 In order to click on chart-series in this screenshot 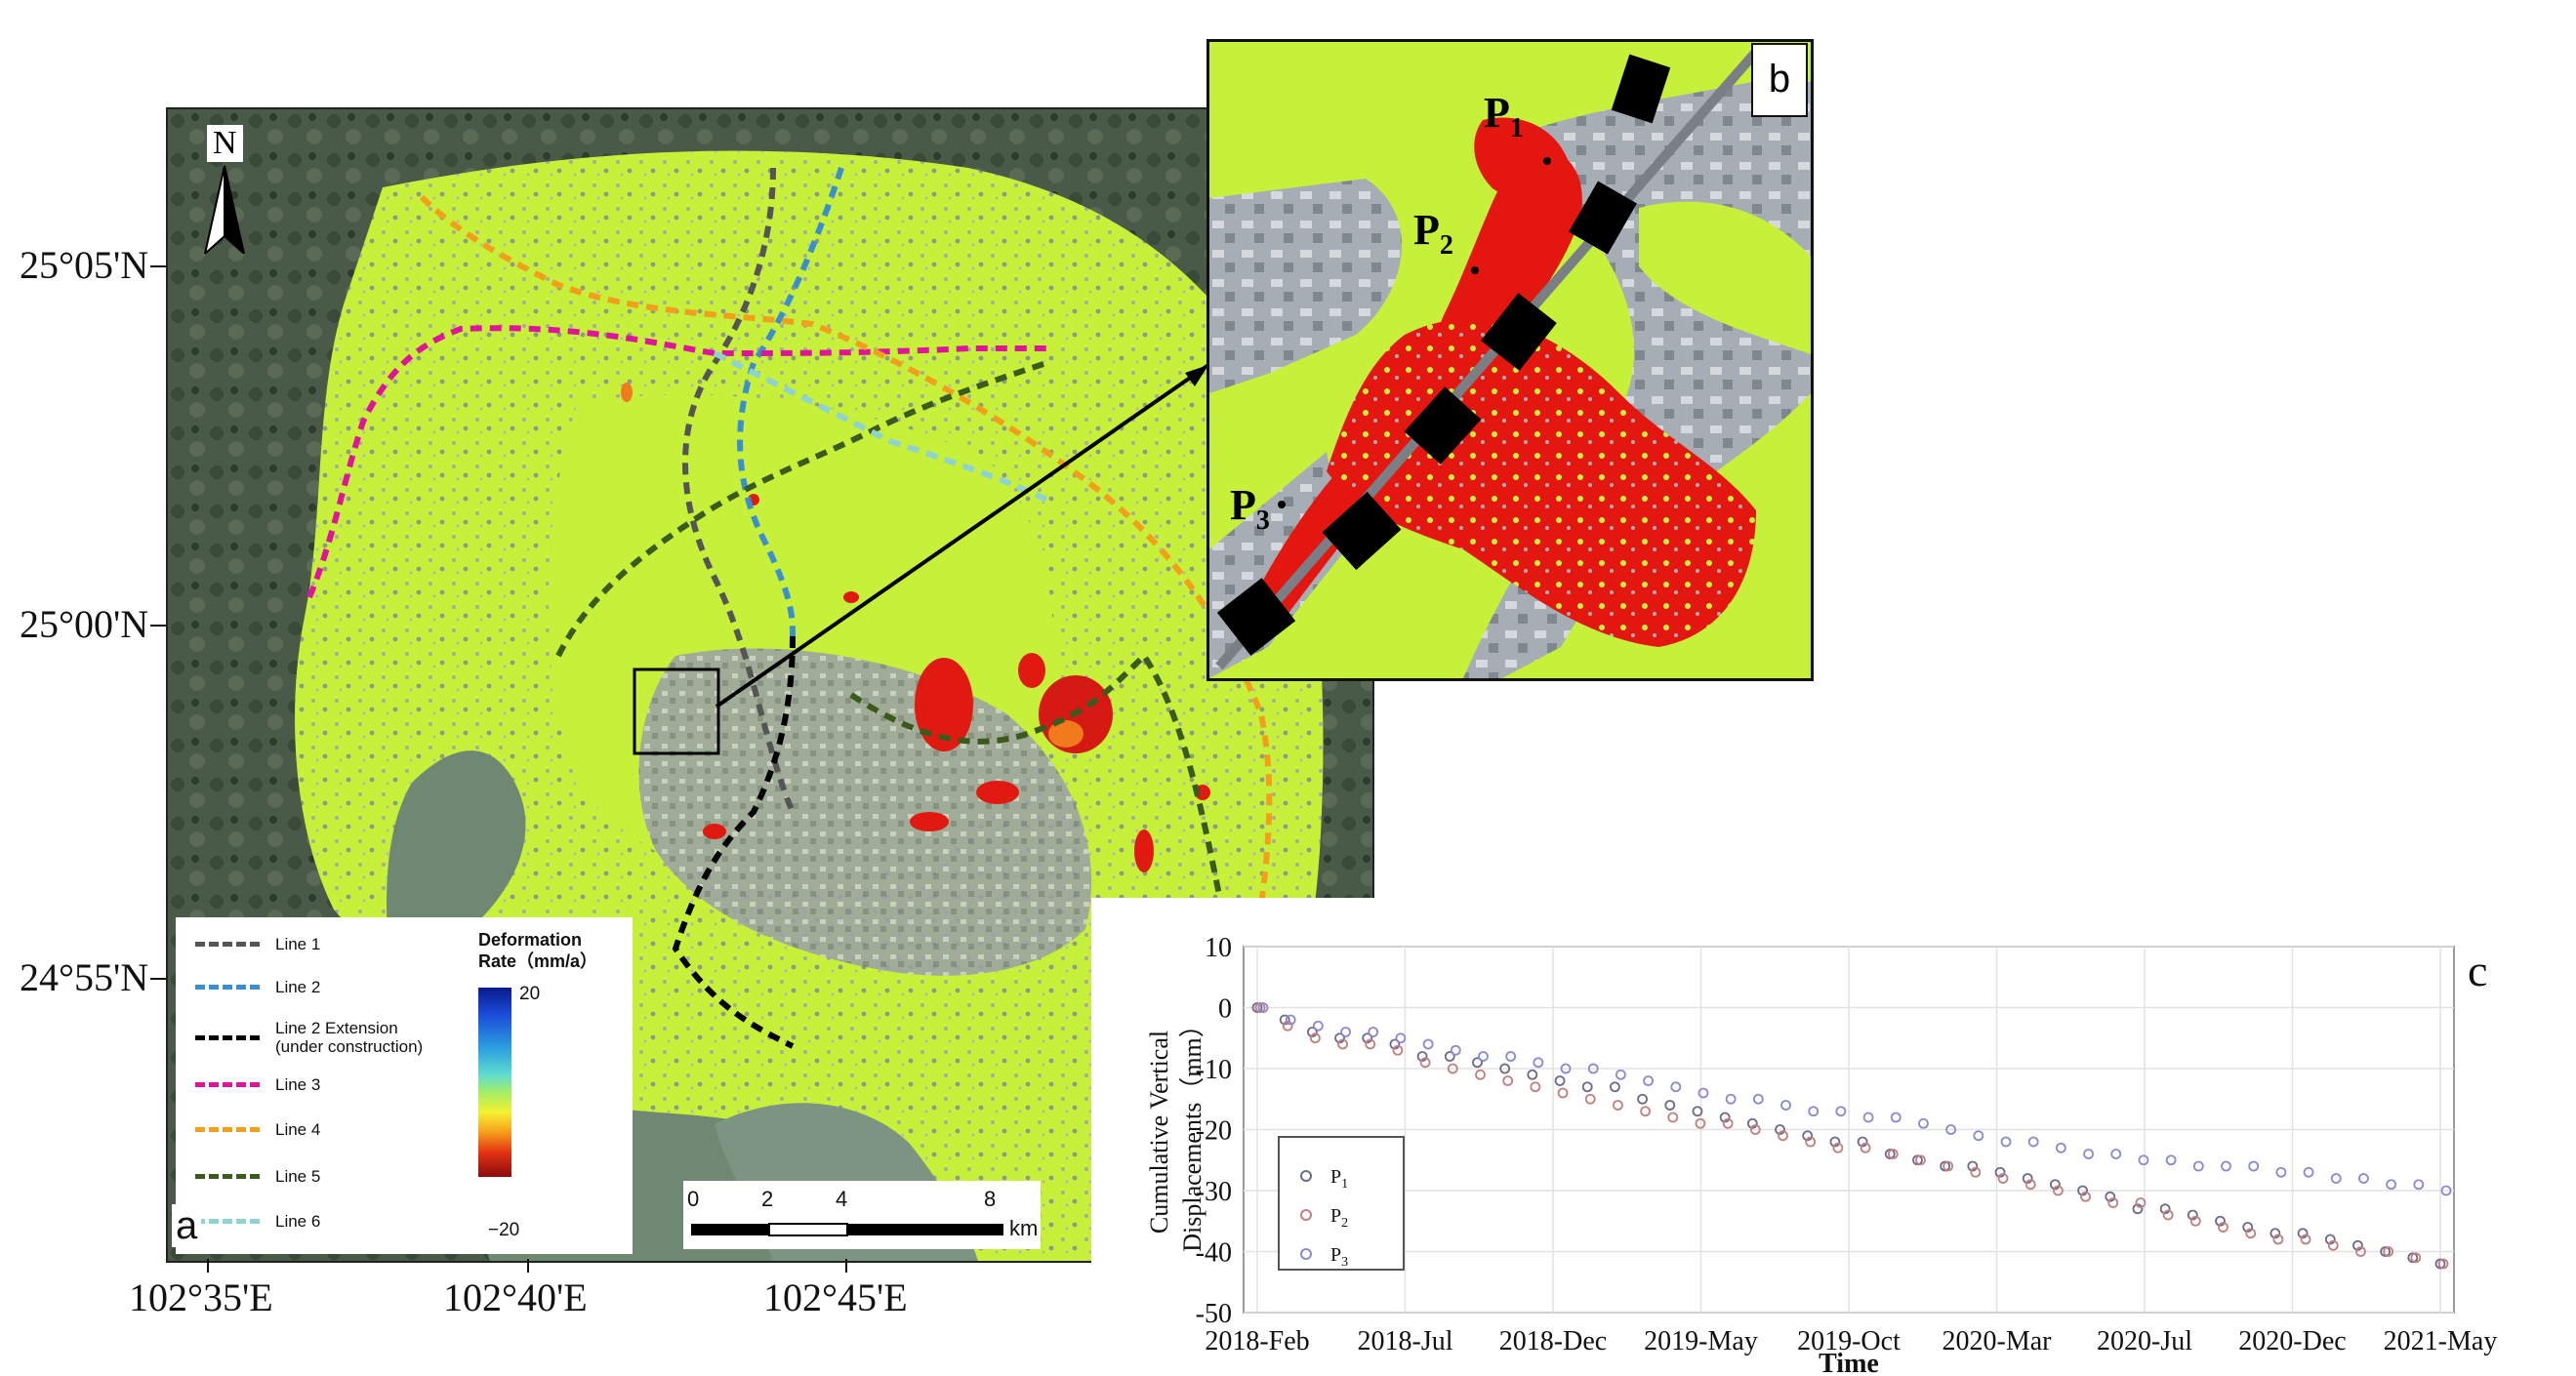, I will do `click(1851, 1136)`.